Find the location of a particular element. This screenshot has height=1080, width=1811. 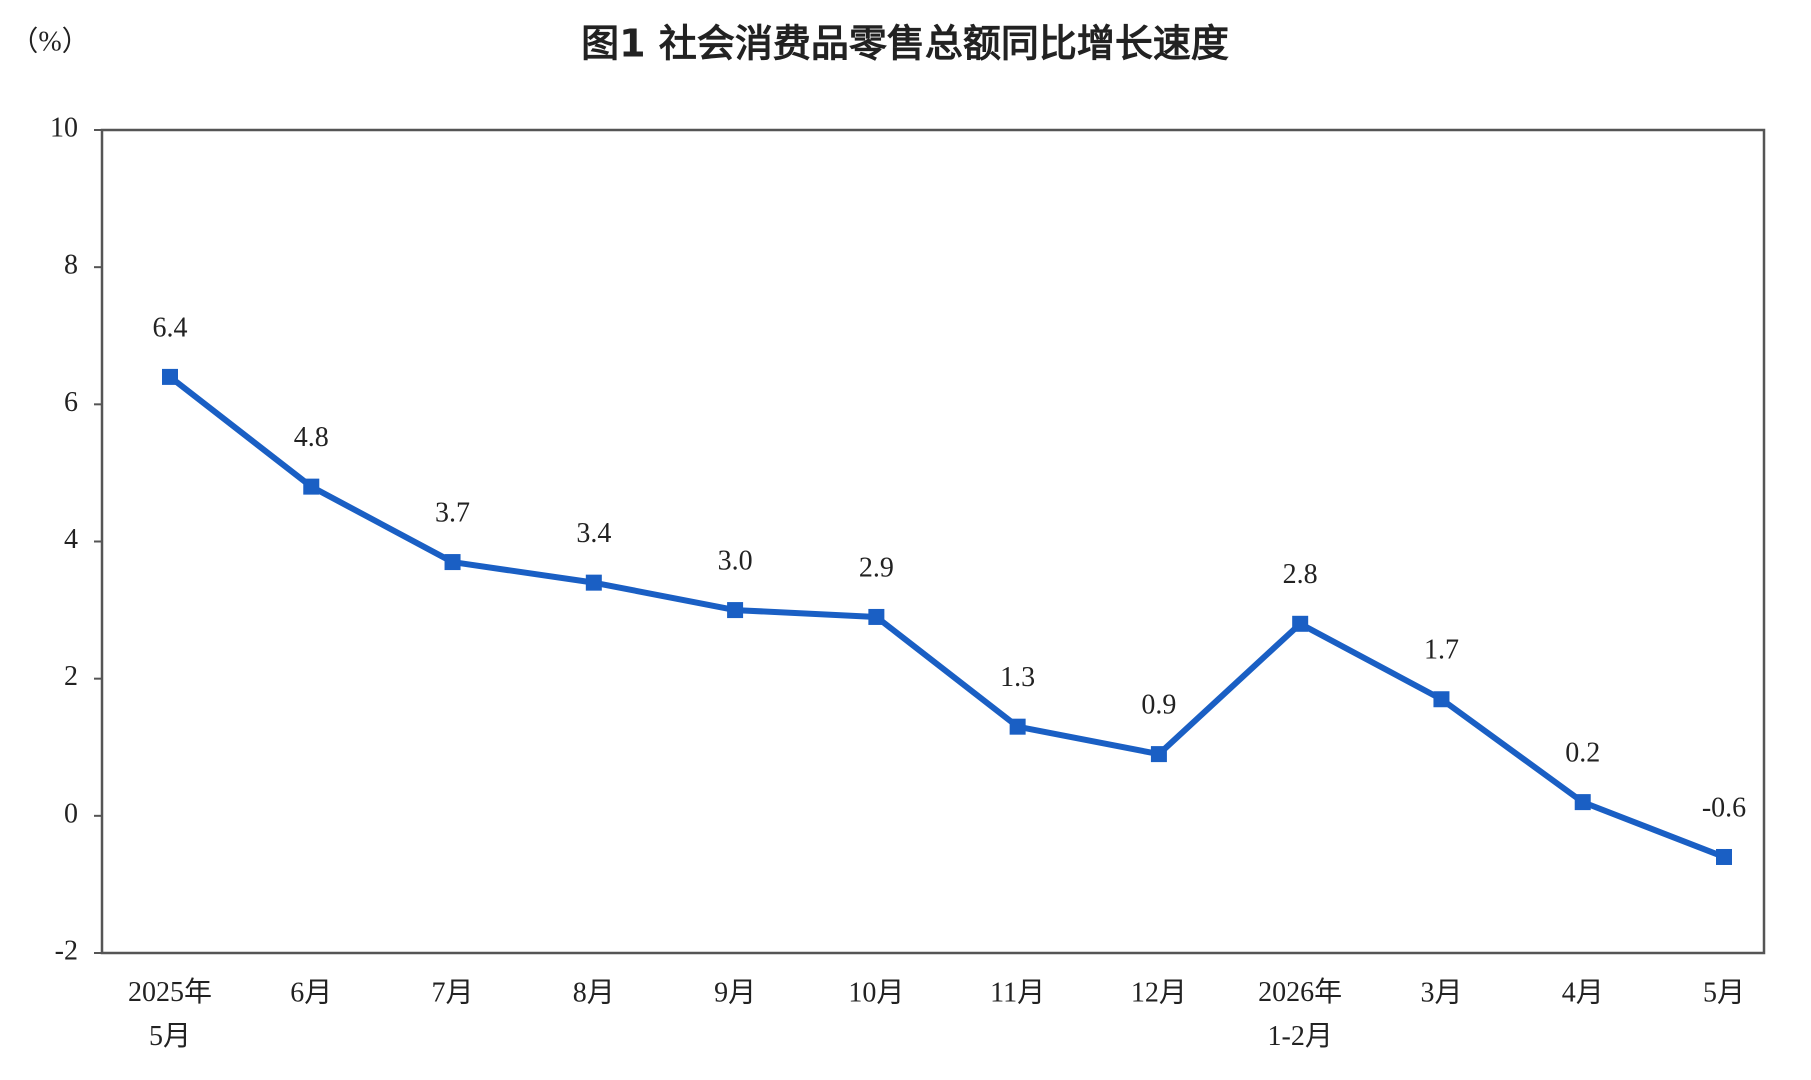

x-tick-label: 8月 is located at coordinates (594, 992).